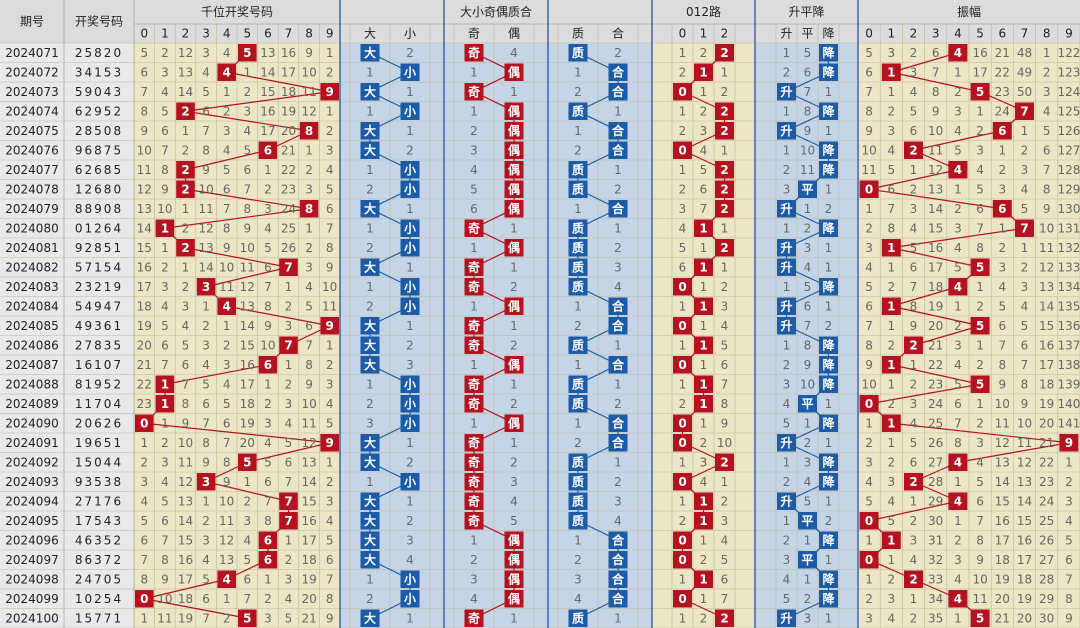 This screenshot has width=1080, height=628. I want to click on omission: 137, so click(1068, 345).